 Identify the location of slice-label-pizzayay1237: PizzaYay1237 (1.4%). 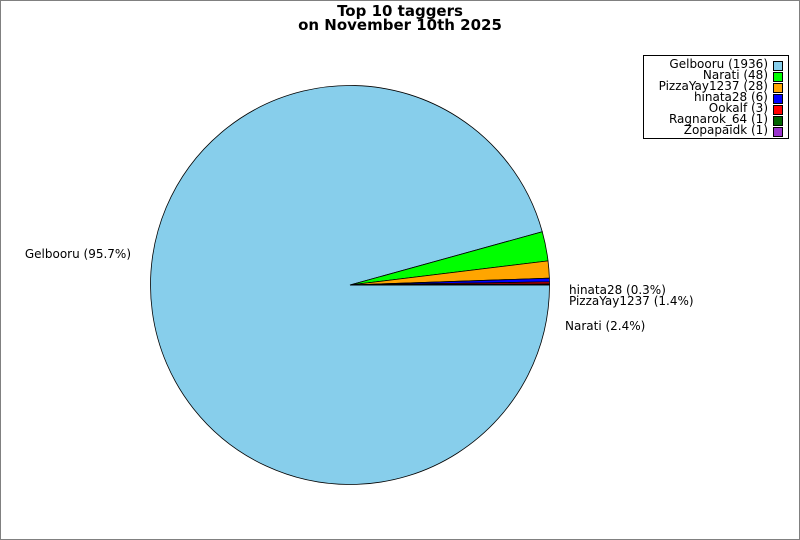
(631, 301).